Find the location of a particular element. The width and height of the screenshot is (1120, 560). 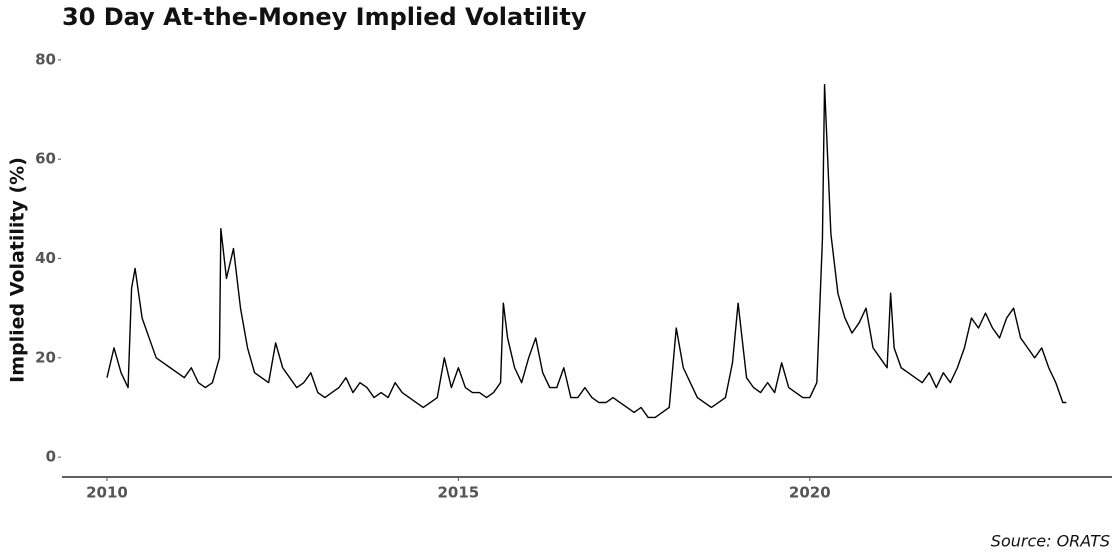

source-note: Source: ORATS is located at coordinates (1050, 541).